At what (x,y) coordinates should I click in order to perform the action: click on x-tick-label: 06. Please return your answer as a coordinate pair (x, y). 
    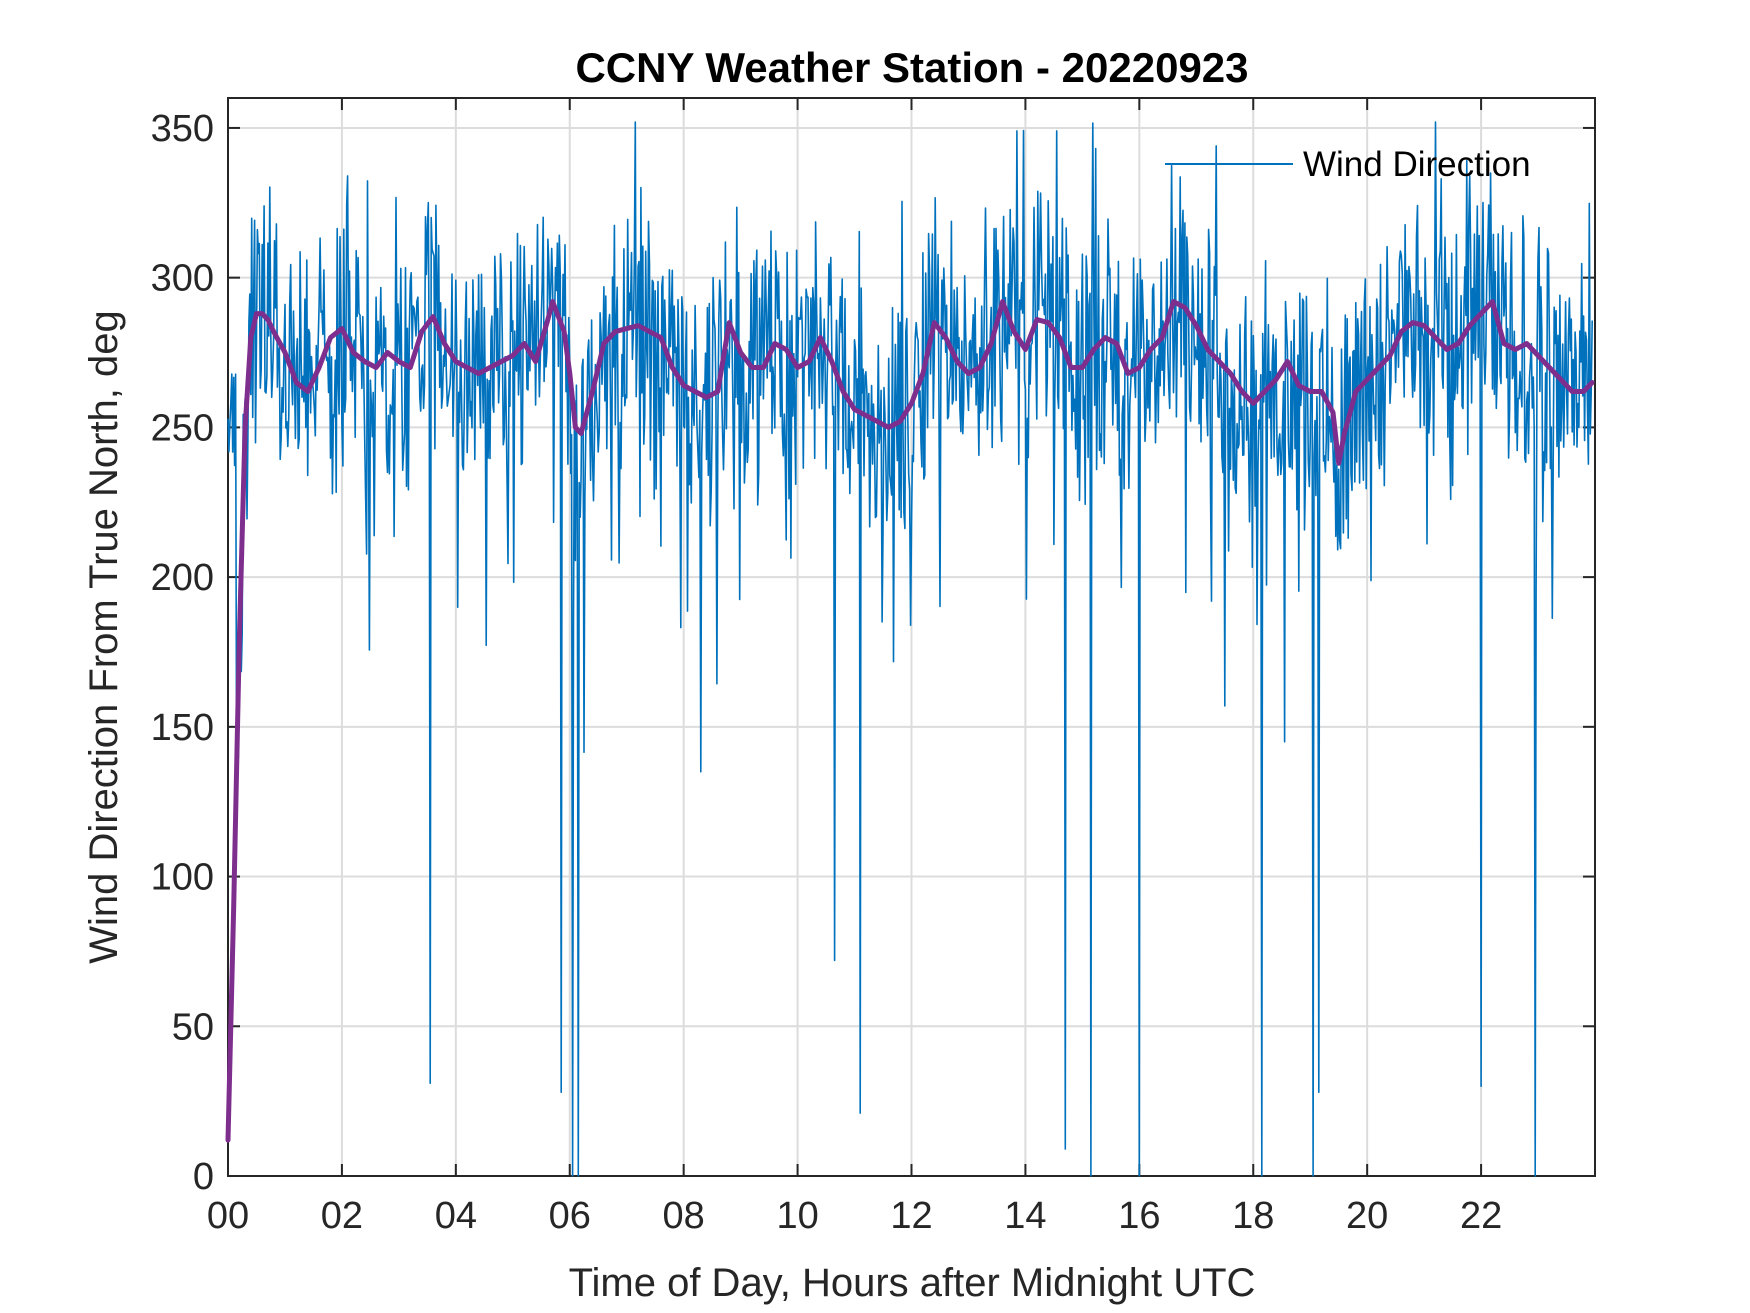
    Looking at the image, I should click on (570, 1216).